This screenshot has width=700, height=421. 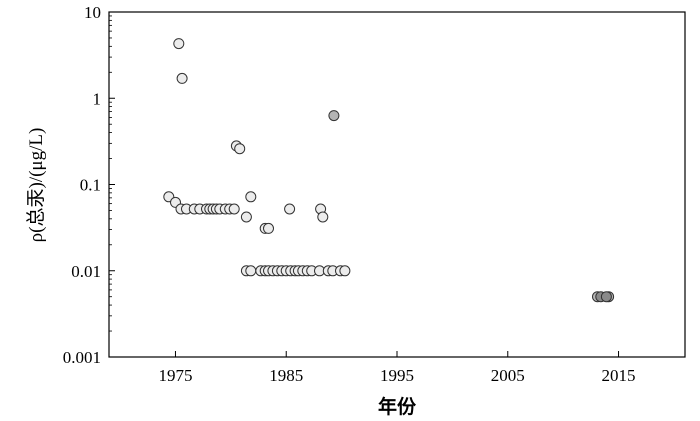 What do you see at coordinates (97, 98) in the screenshot?
I see `y-tick-label: 1` at bounding box center [97, 98].